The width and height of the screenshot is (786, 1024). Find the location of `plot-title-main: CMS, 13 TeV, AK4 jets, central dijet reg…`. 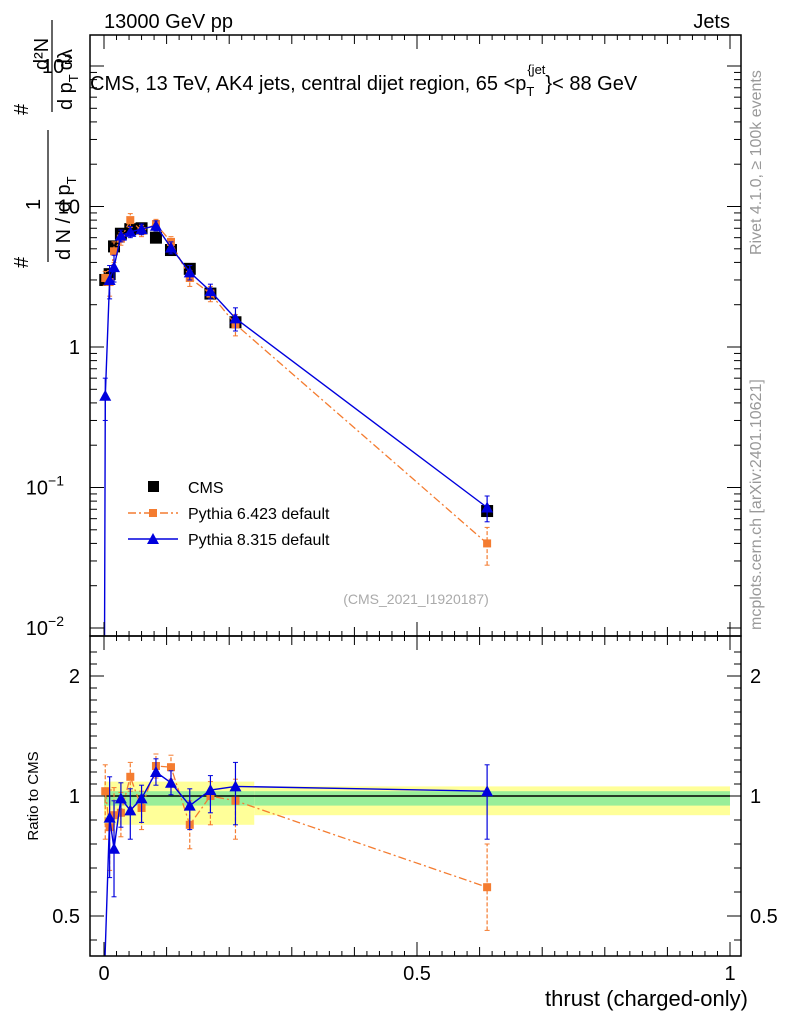

plot-title-main: CMS, 13 TeV, AK4 jets, central dijet reg… is located at coordinates (308, 84).